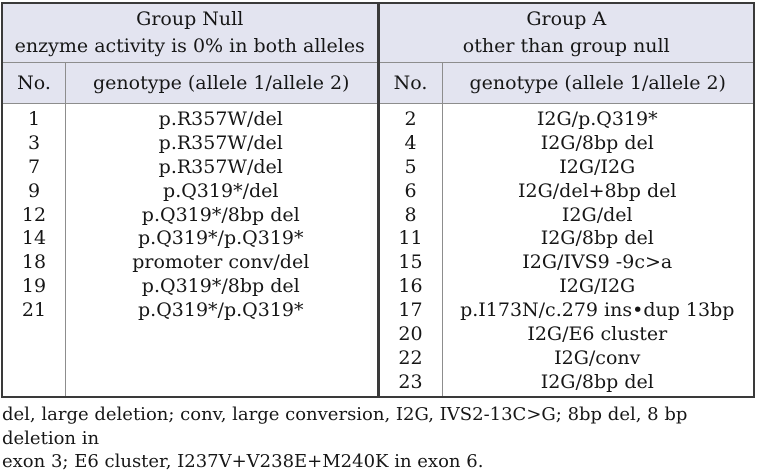  I want to click on table-row: 17 p.I173N/c.279 ins•dup 13bp, so click(567, 311).